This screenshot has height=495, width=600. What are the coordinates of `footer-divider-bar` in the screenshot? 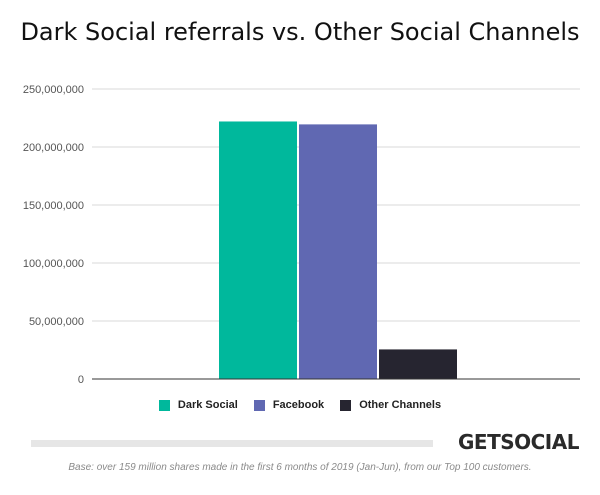 It's located at (232, 443).